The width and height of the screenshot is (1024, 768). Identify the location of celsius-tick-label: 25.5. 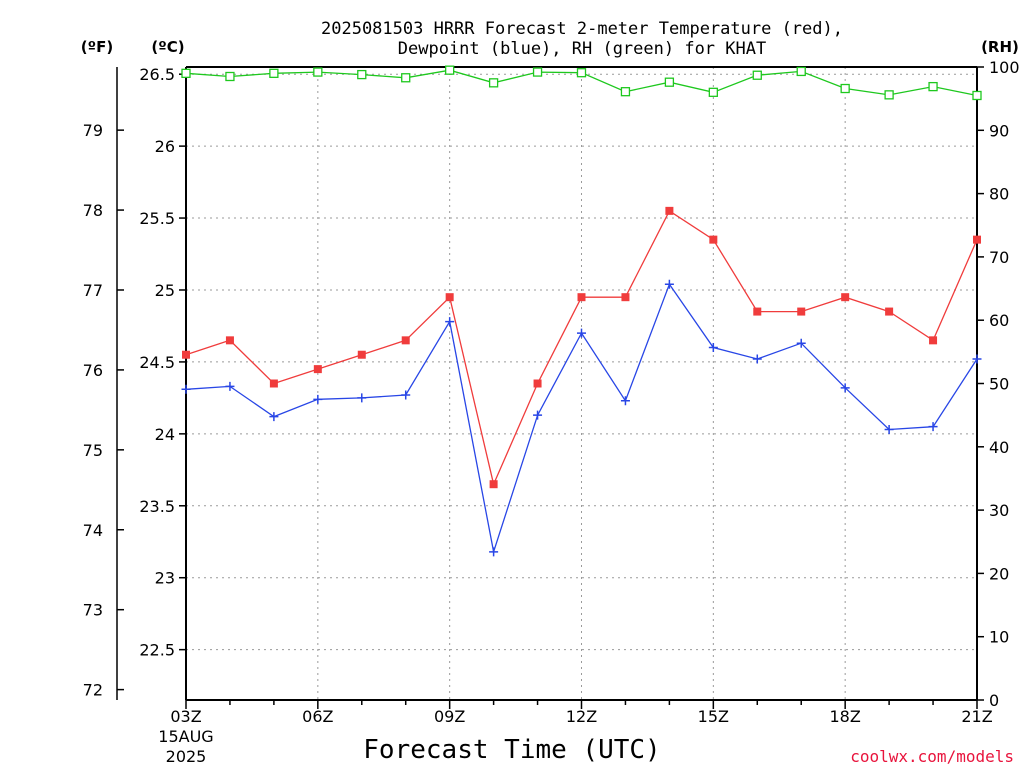
(157, 218).